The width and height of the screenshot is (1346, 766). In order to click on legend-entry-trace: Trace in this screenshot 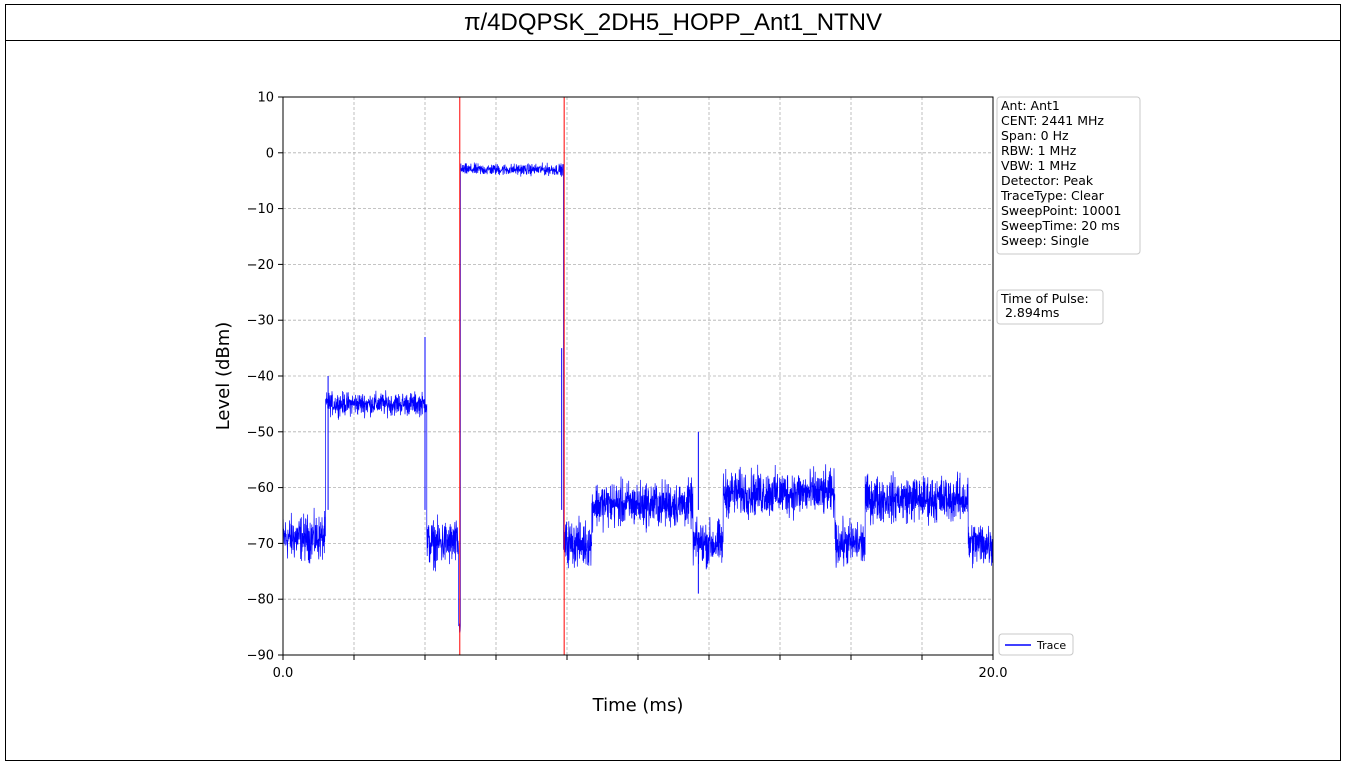, I will do `click(1051, 645)`.